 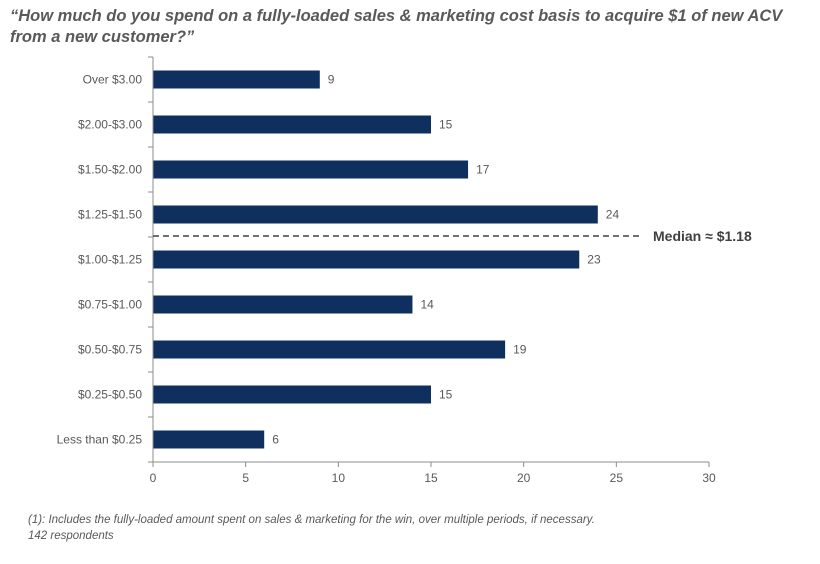 What do you see at coordinates (613, 215) in the screenshot?
I see `data-label: 24` at bounding box center [613, 215].